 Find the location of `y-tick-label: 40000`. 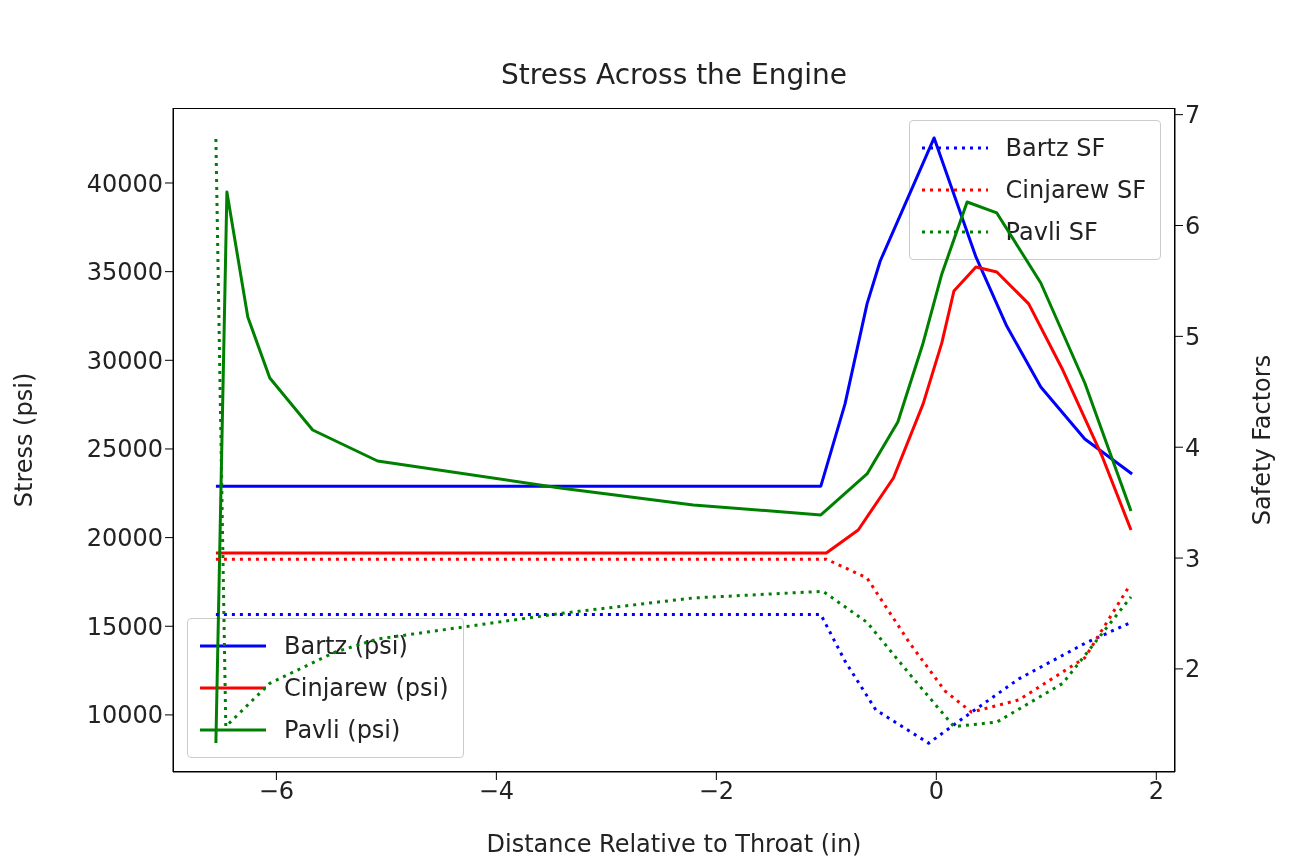

y-tick-label: 40000 is located at coordinates (124, 183).